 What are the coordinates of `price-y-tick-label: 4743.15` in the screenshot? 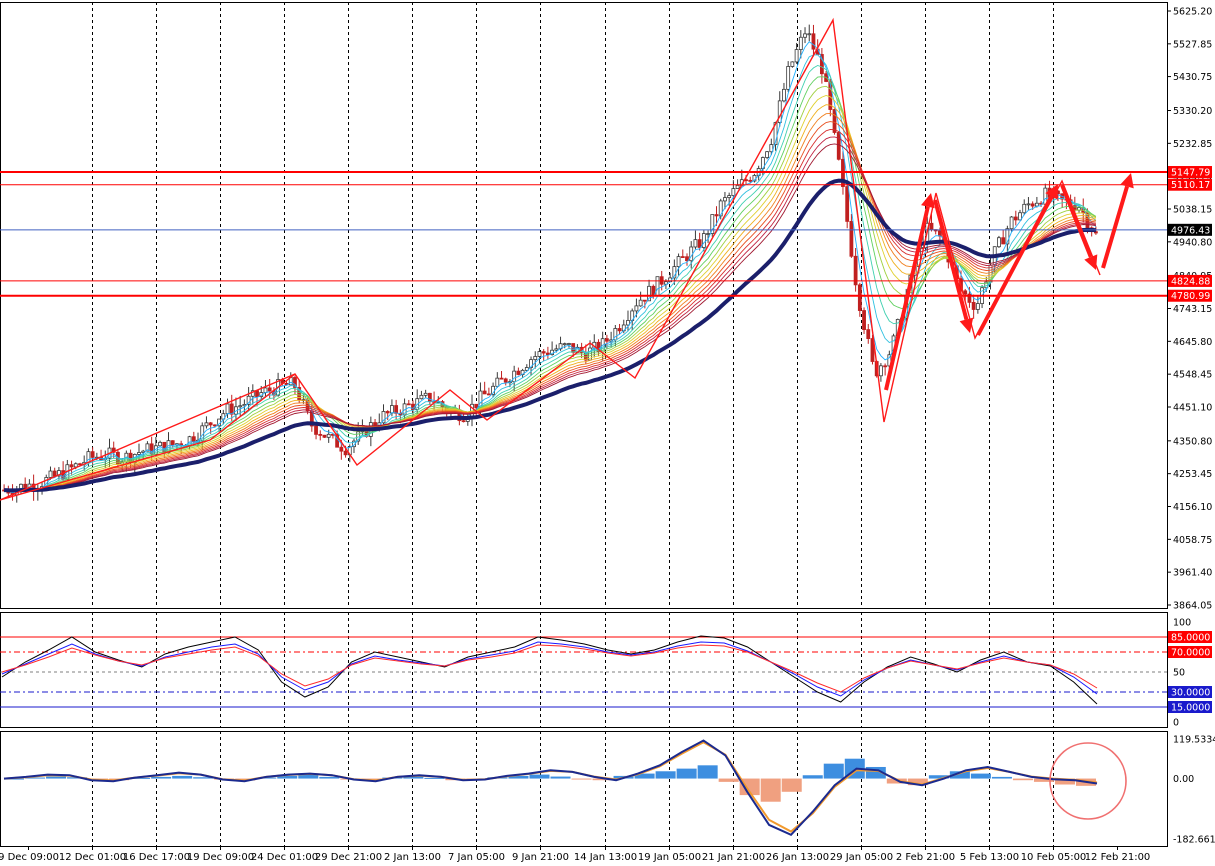 It's located at (1192, 309).